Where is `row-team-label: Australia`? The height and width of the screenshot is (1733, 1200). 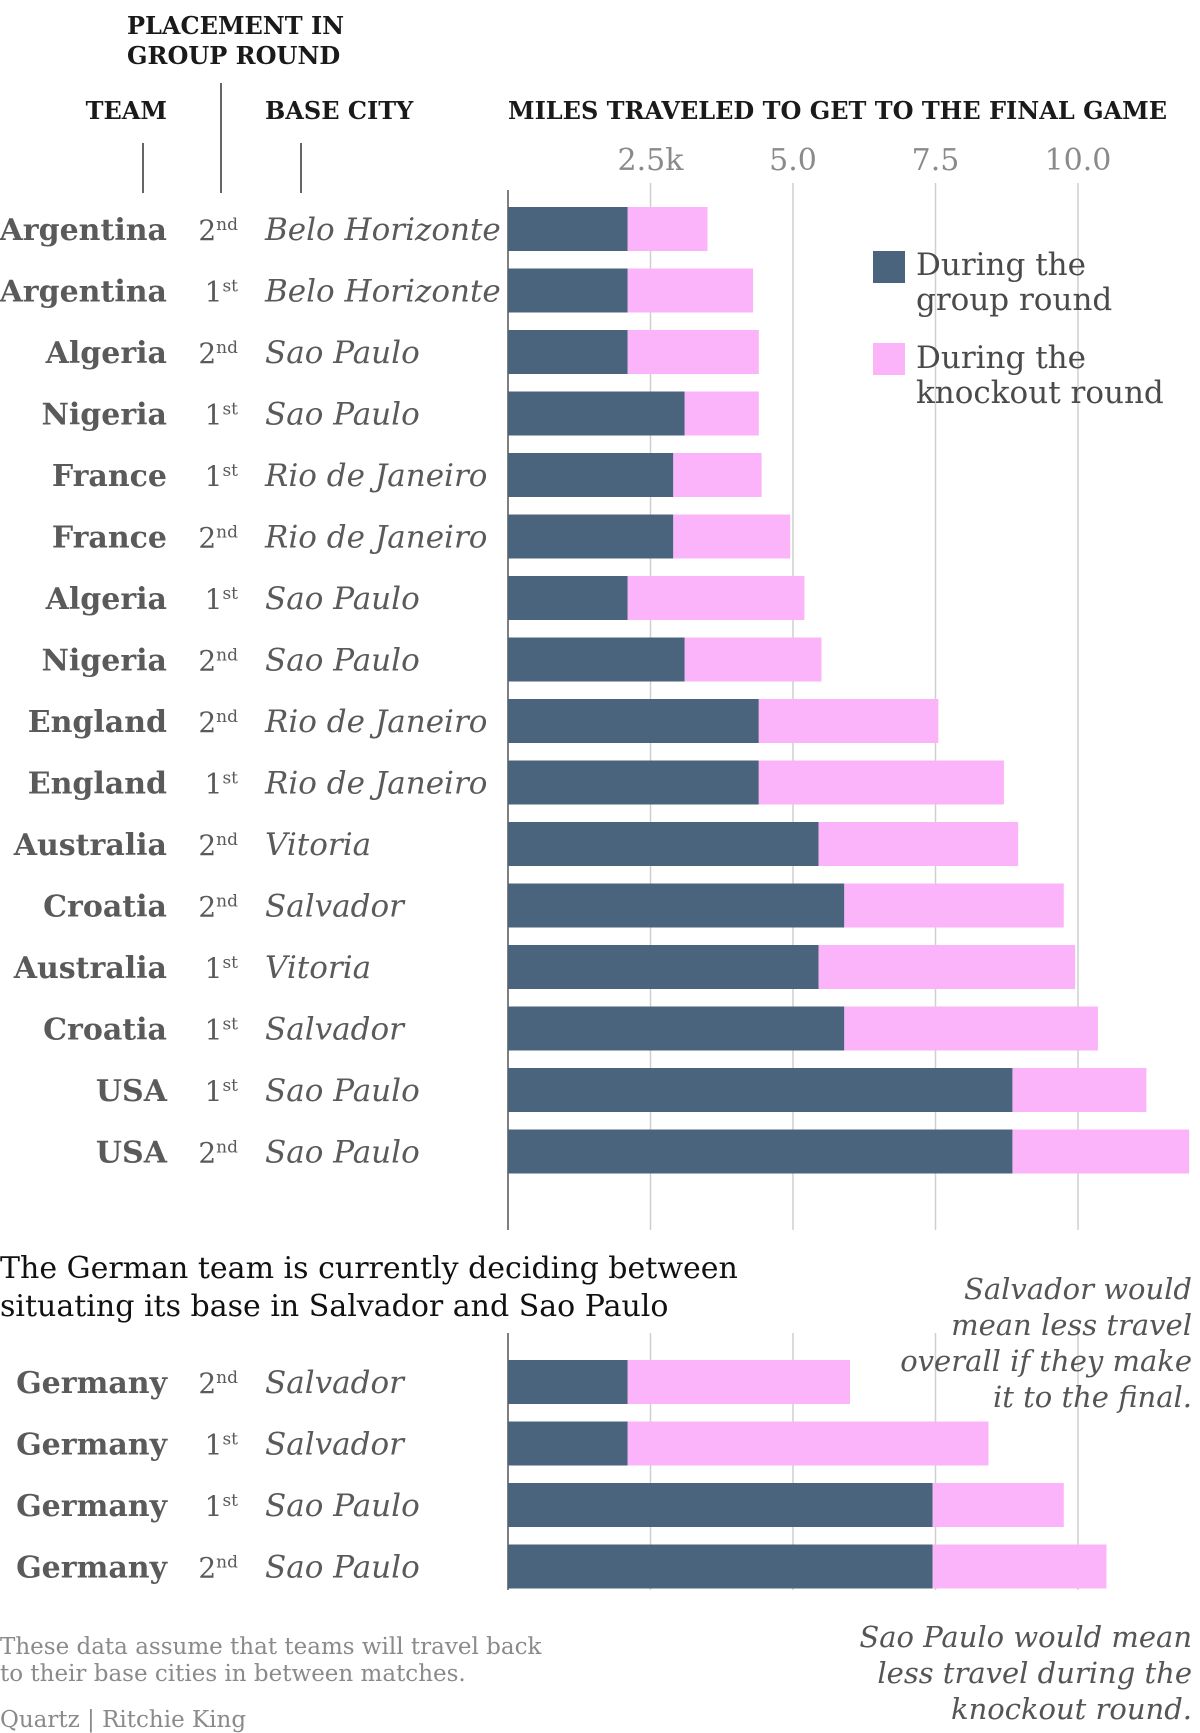
row-team-label: Australia is located at coordinates (90, 845).